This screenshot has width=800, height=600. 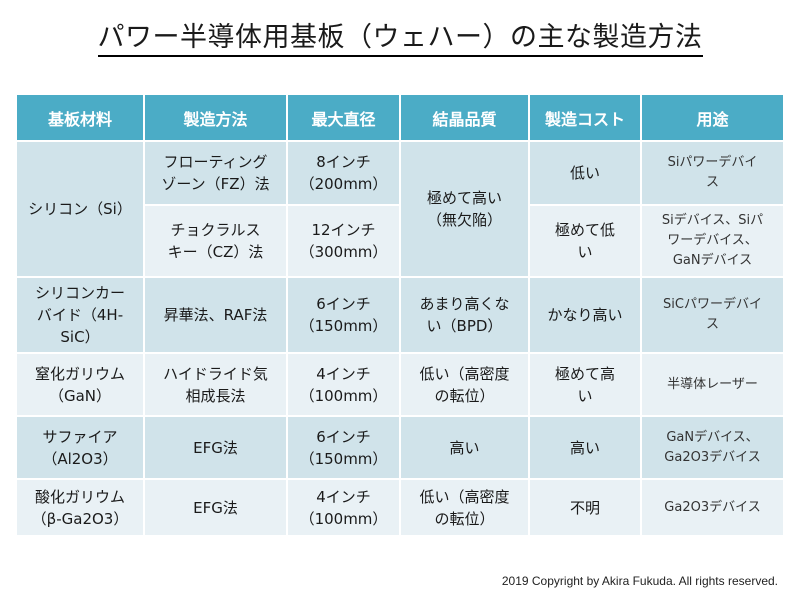 I want to click on header-diameter: 最大直径, so click(x=343, y=117).